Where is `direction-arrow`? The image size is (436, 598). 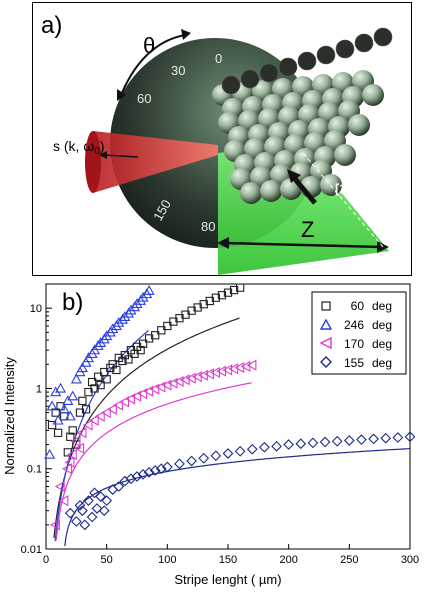 direction-arrow is located at coordinates (305, 191).